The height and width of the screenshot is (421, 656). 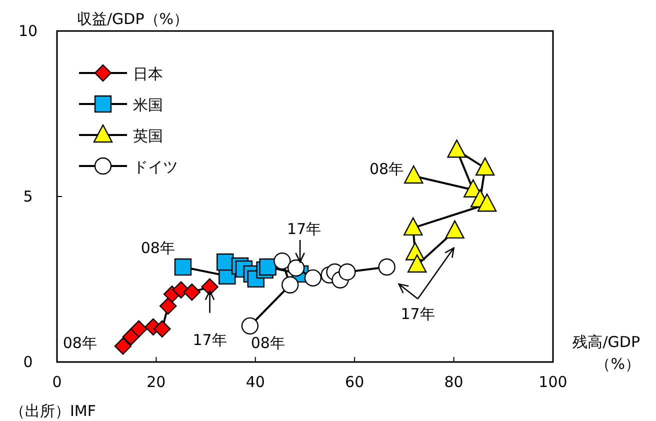 What do you see at coordinates (148, 105) in the screenshot?
I see `legend-label: 米国` at bounding box center [148, 105].